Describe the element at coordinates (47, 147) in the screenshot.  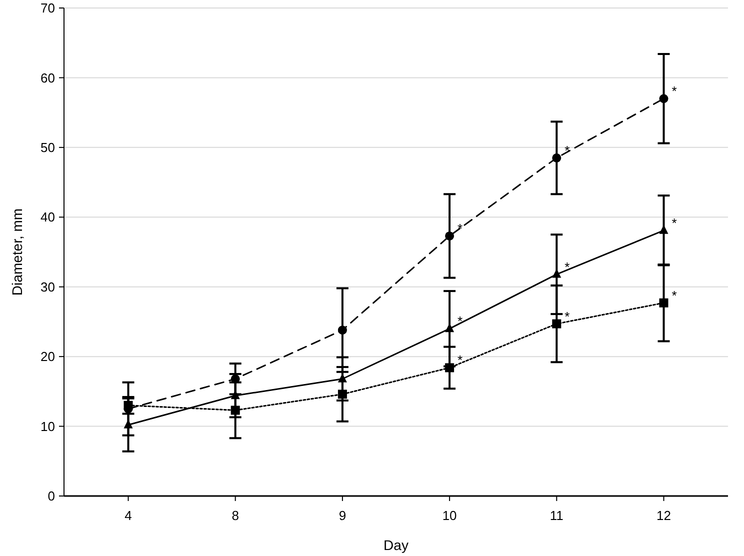
I see `y-tick-label: 50` at that location.